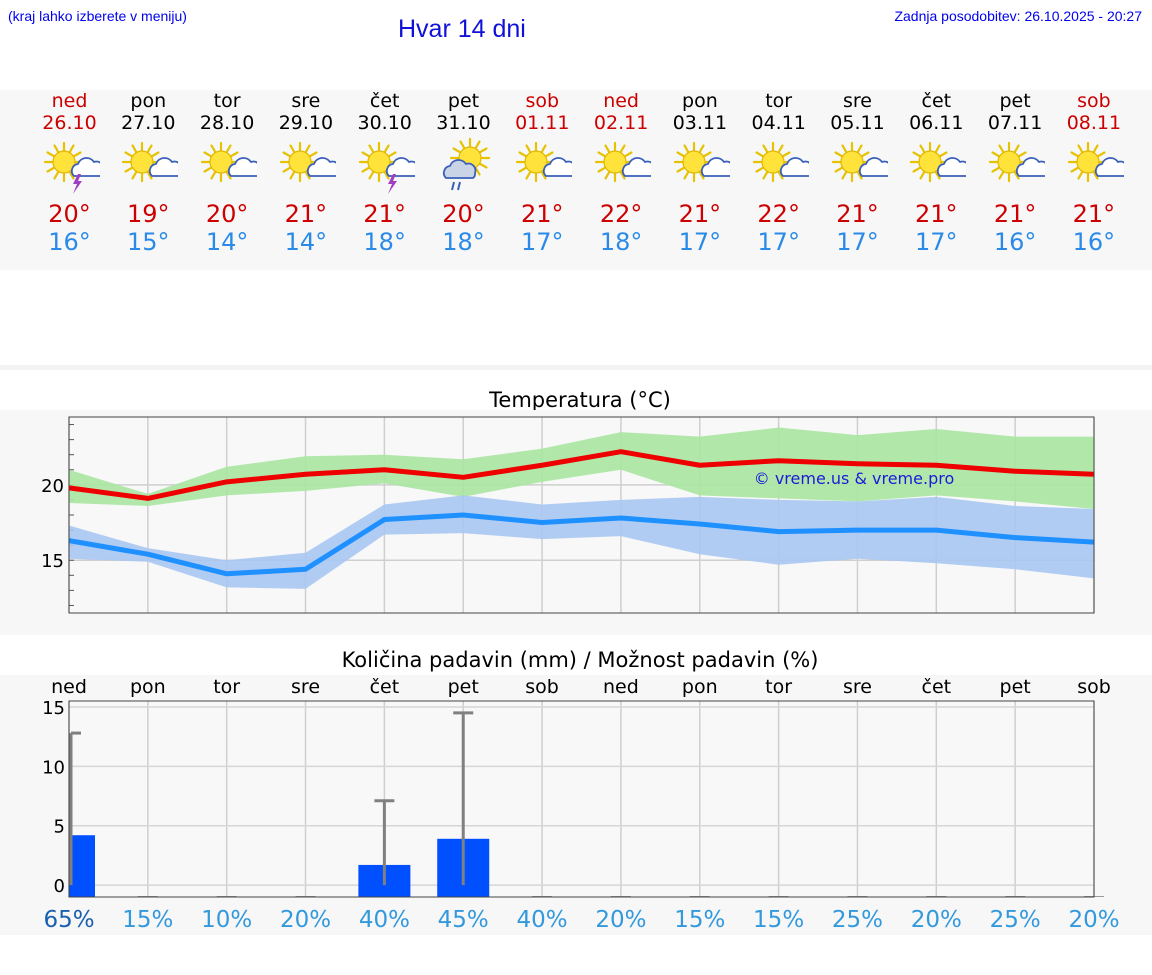  I want to click on day-name: sob, so click(542, 101).